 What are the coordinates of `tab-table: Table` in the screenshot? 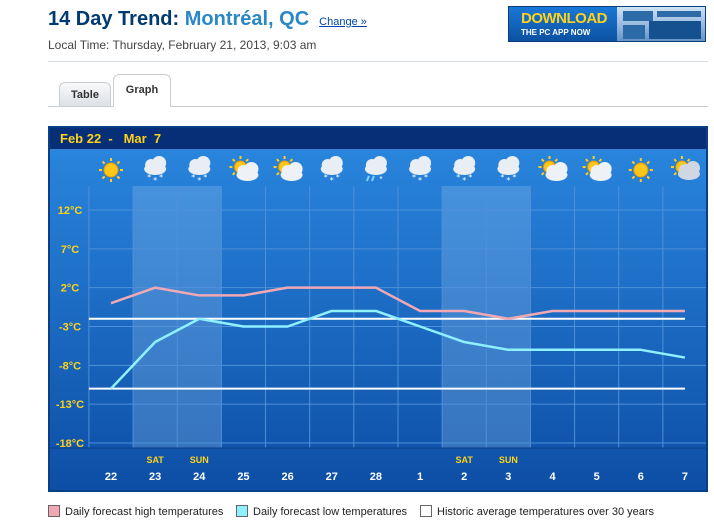 It's located at (85, 94).